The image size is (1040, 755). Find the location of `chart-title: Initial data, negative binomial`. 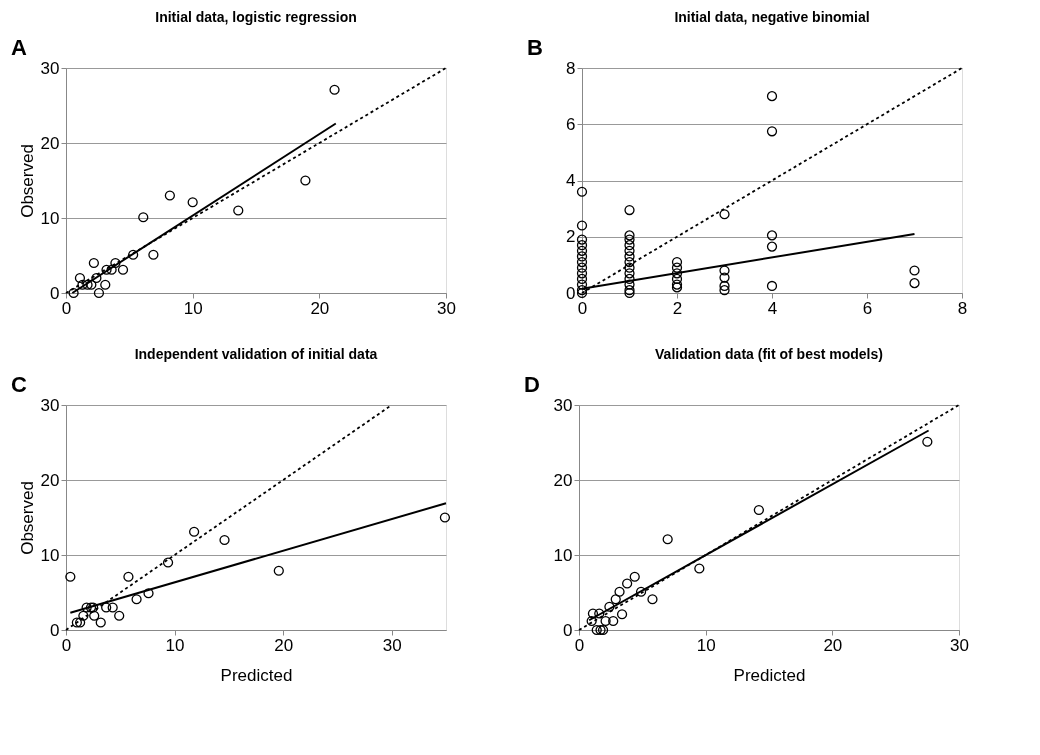

chart-title: Initial data, negative binomial is located at coordinates (772, 17).